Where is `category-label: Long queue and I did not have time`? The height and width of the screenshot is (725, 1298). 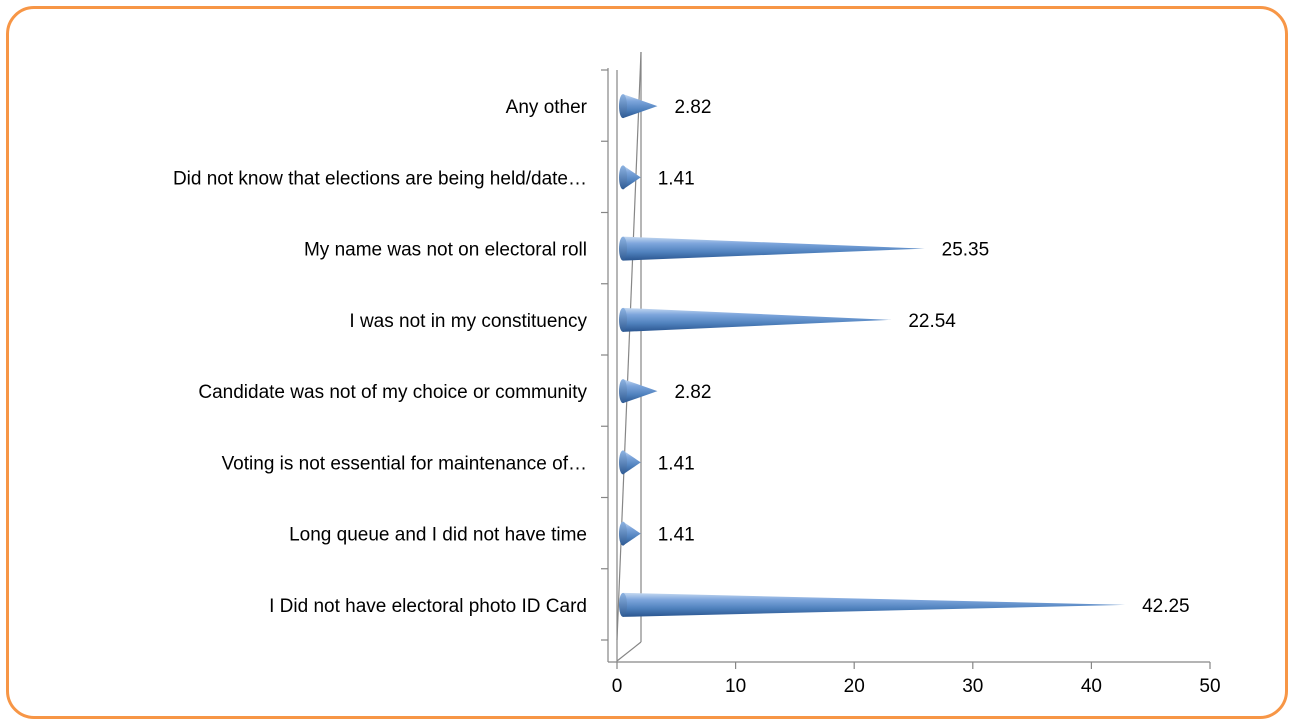
category-label: Long queue and I did not have time is located at coordinates (438, 535).